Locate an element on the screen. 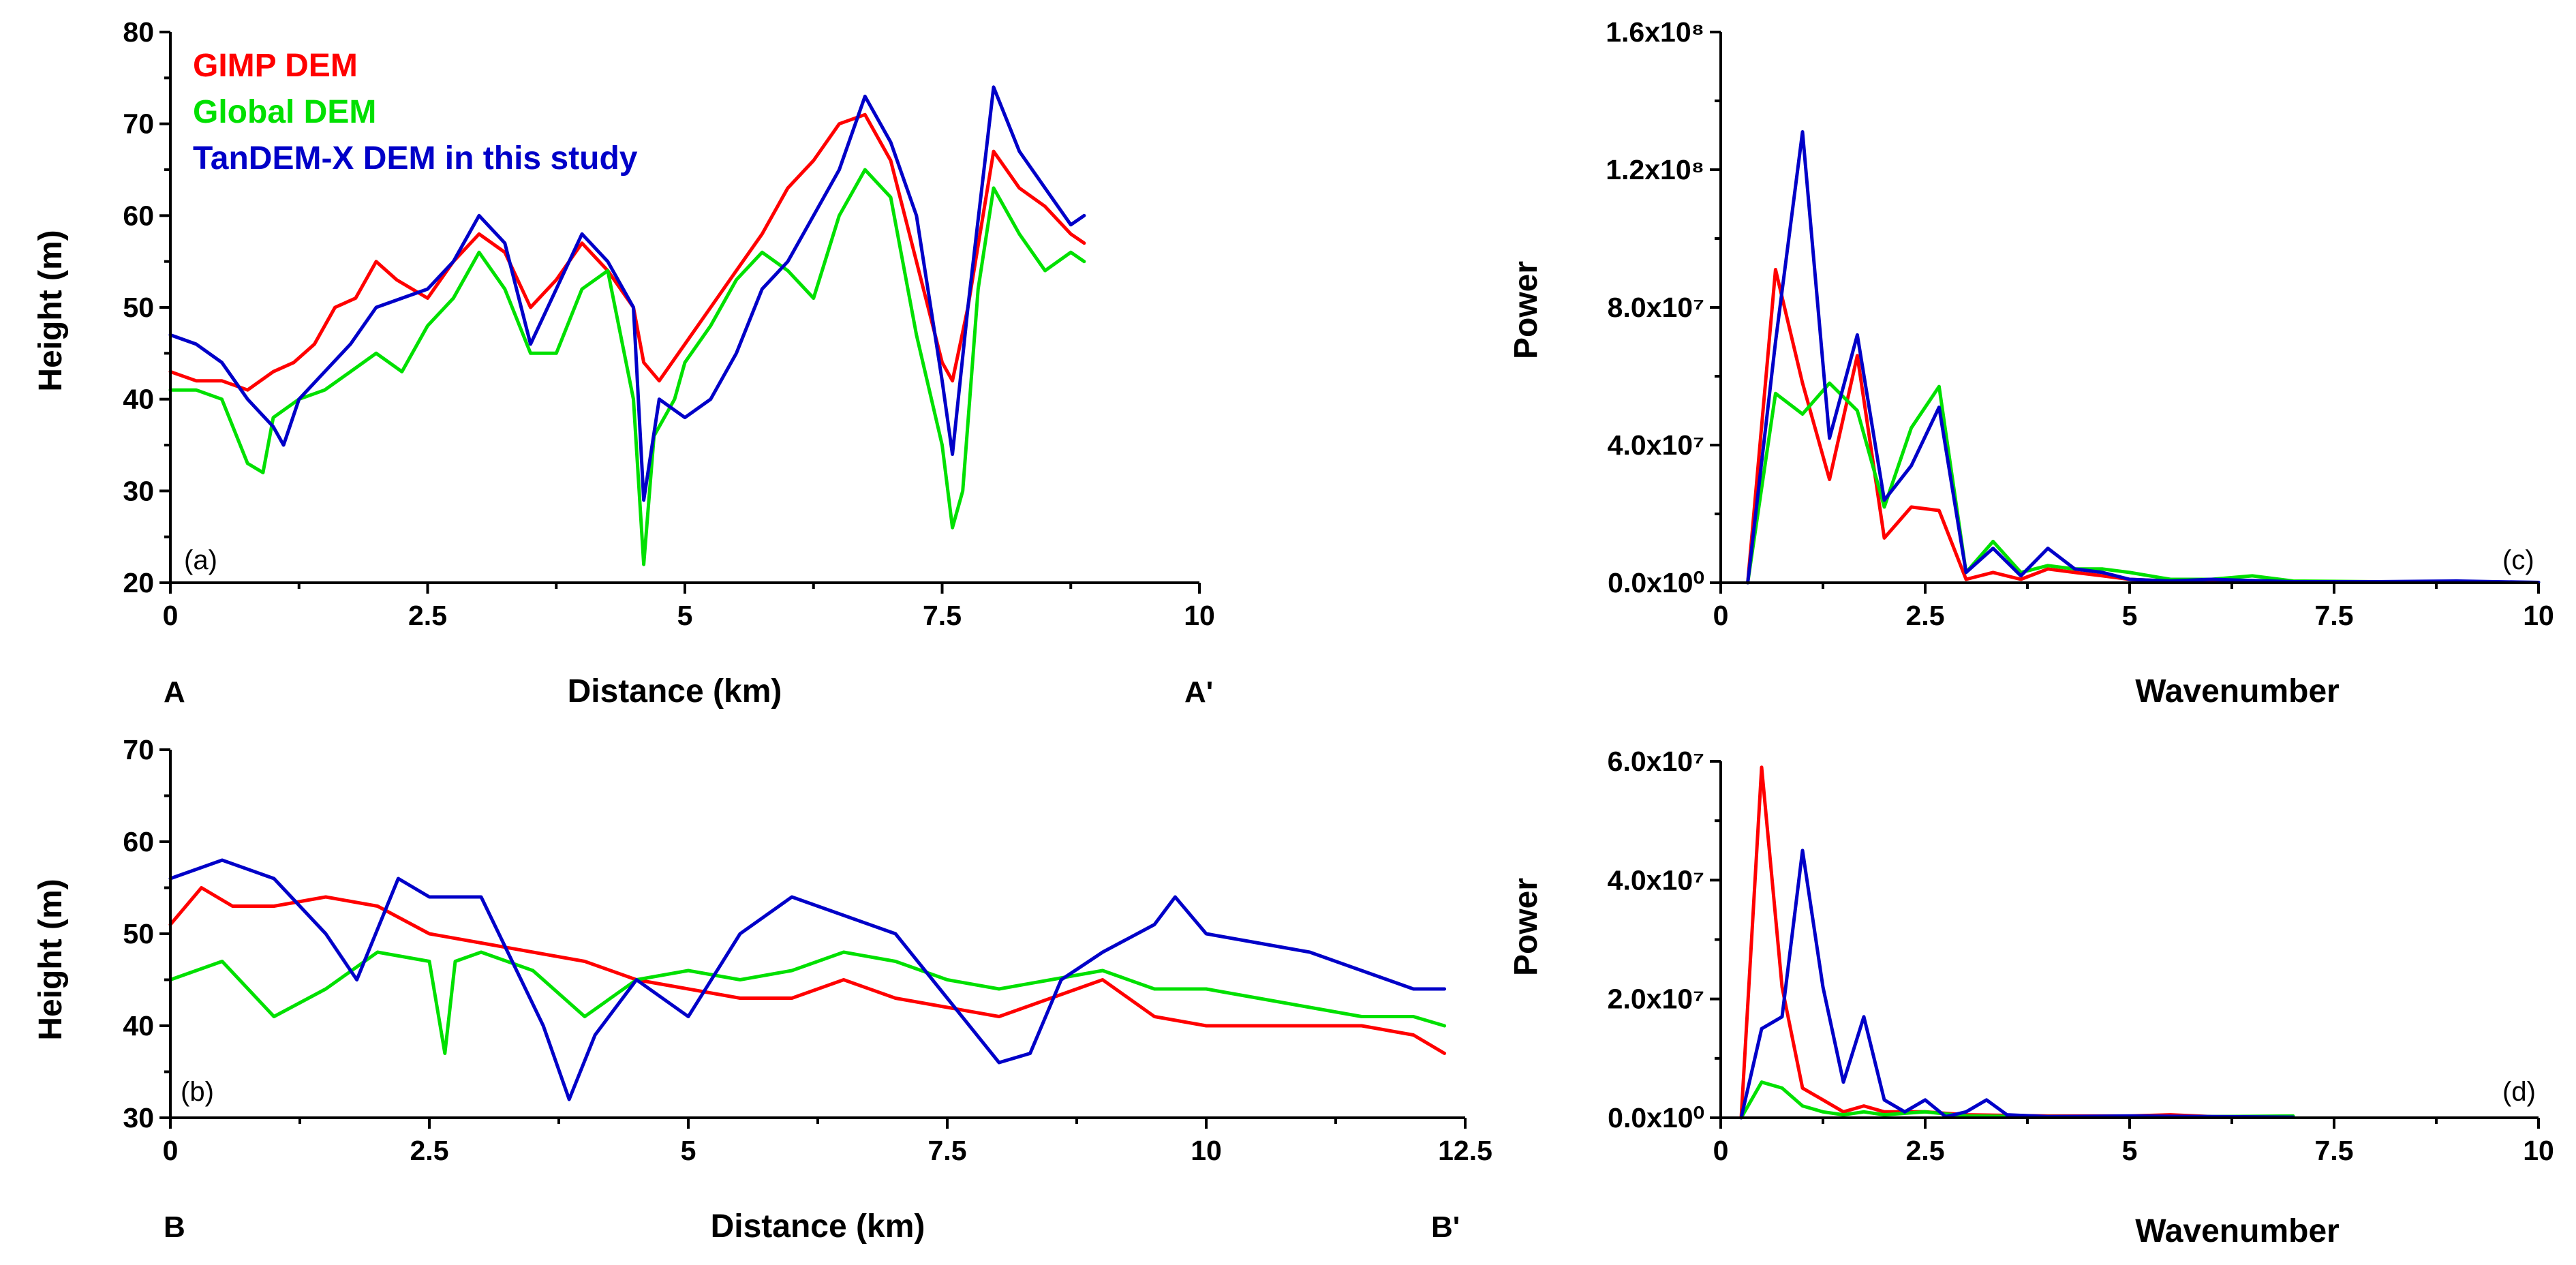 The width and height of the screenshot is (2576, 1265). panel-b-series-layer is located at coordinates (808, 979).